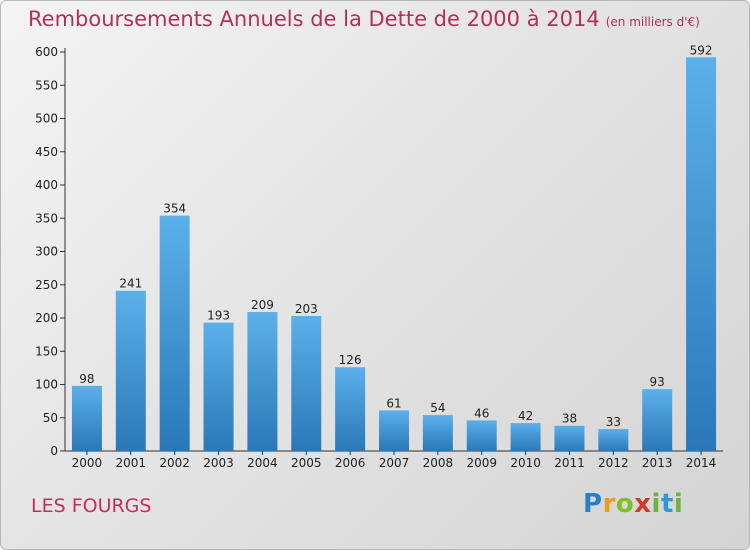 This screenshot has height=550, width=750. Describe the element at coordinates (438, 463) in the screenshot. I see `x-tick-label: 2008` at that location.